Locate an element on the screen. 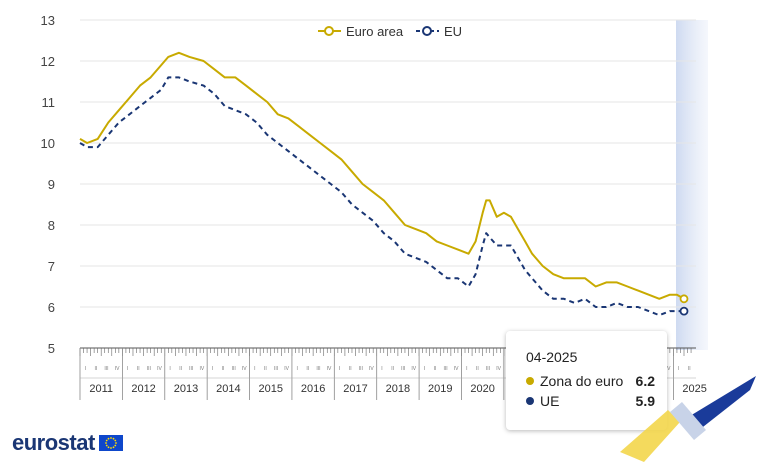 Image resolution: width=769 pixels, height=468 pixels. y-tick-label: 8 is located at coordinates (51, 225).